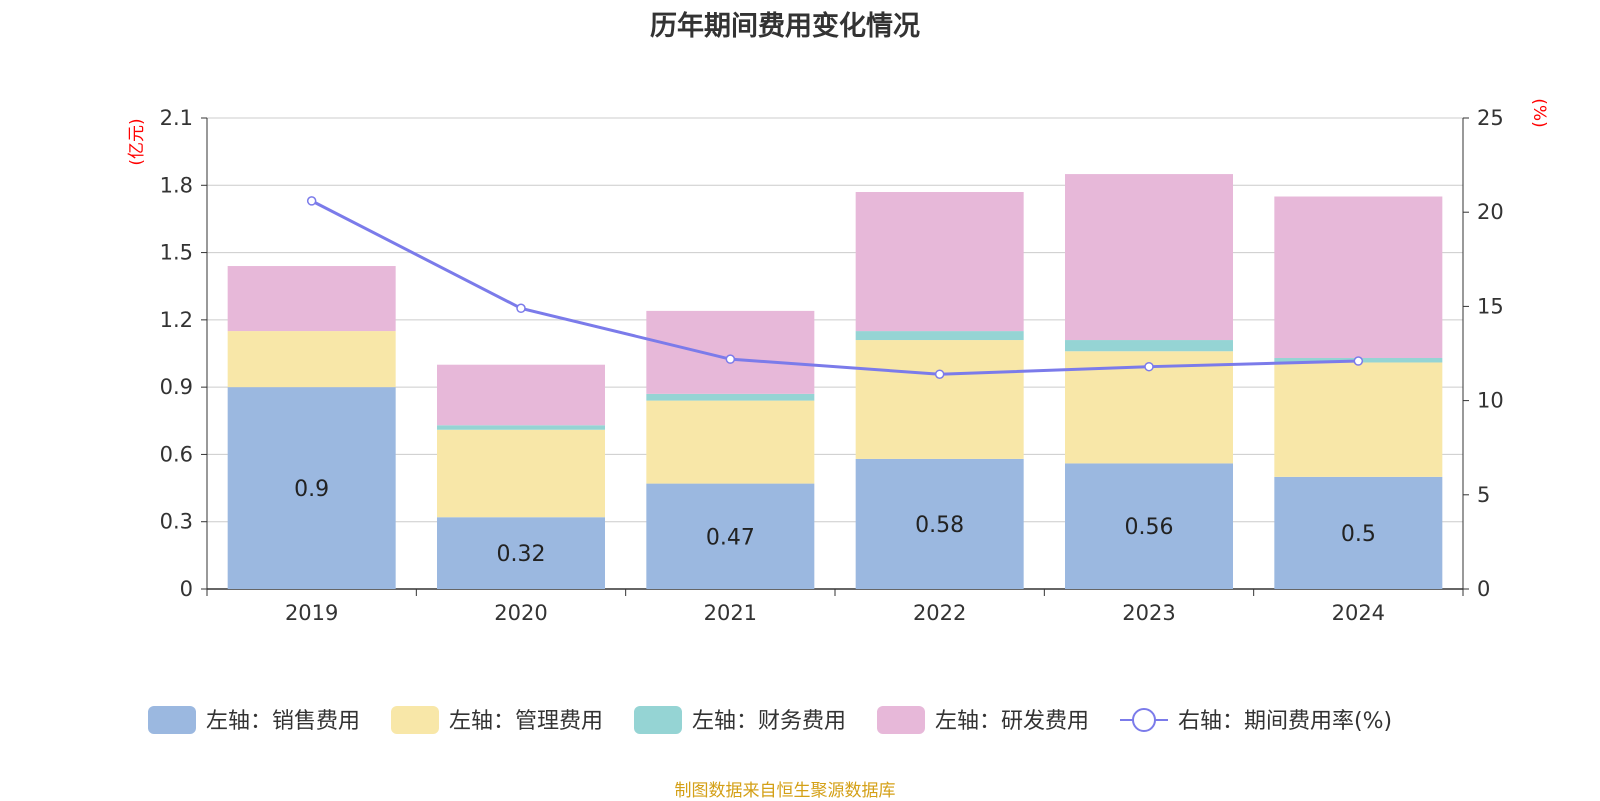 Image resolution: width=1600 pixels, height=801 pixels. What do you see at coordinates (283, 721) in the screenshot?
I see `legend-label: 左轴：销售费用` at bounding box center [283, 721].